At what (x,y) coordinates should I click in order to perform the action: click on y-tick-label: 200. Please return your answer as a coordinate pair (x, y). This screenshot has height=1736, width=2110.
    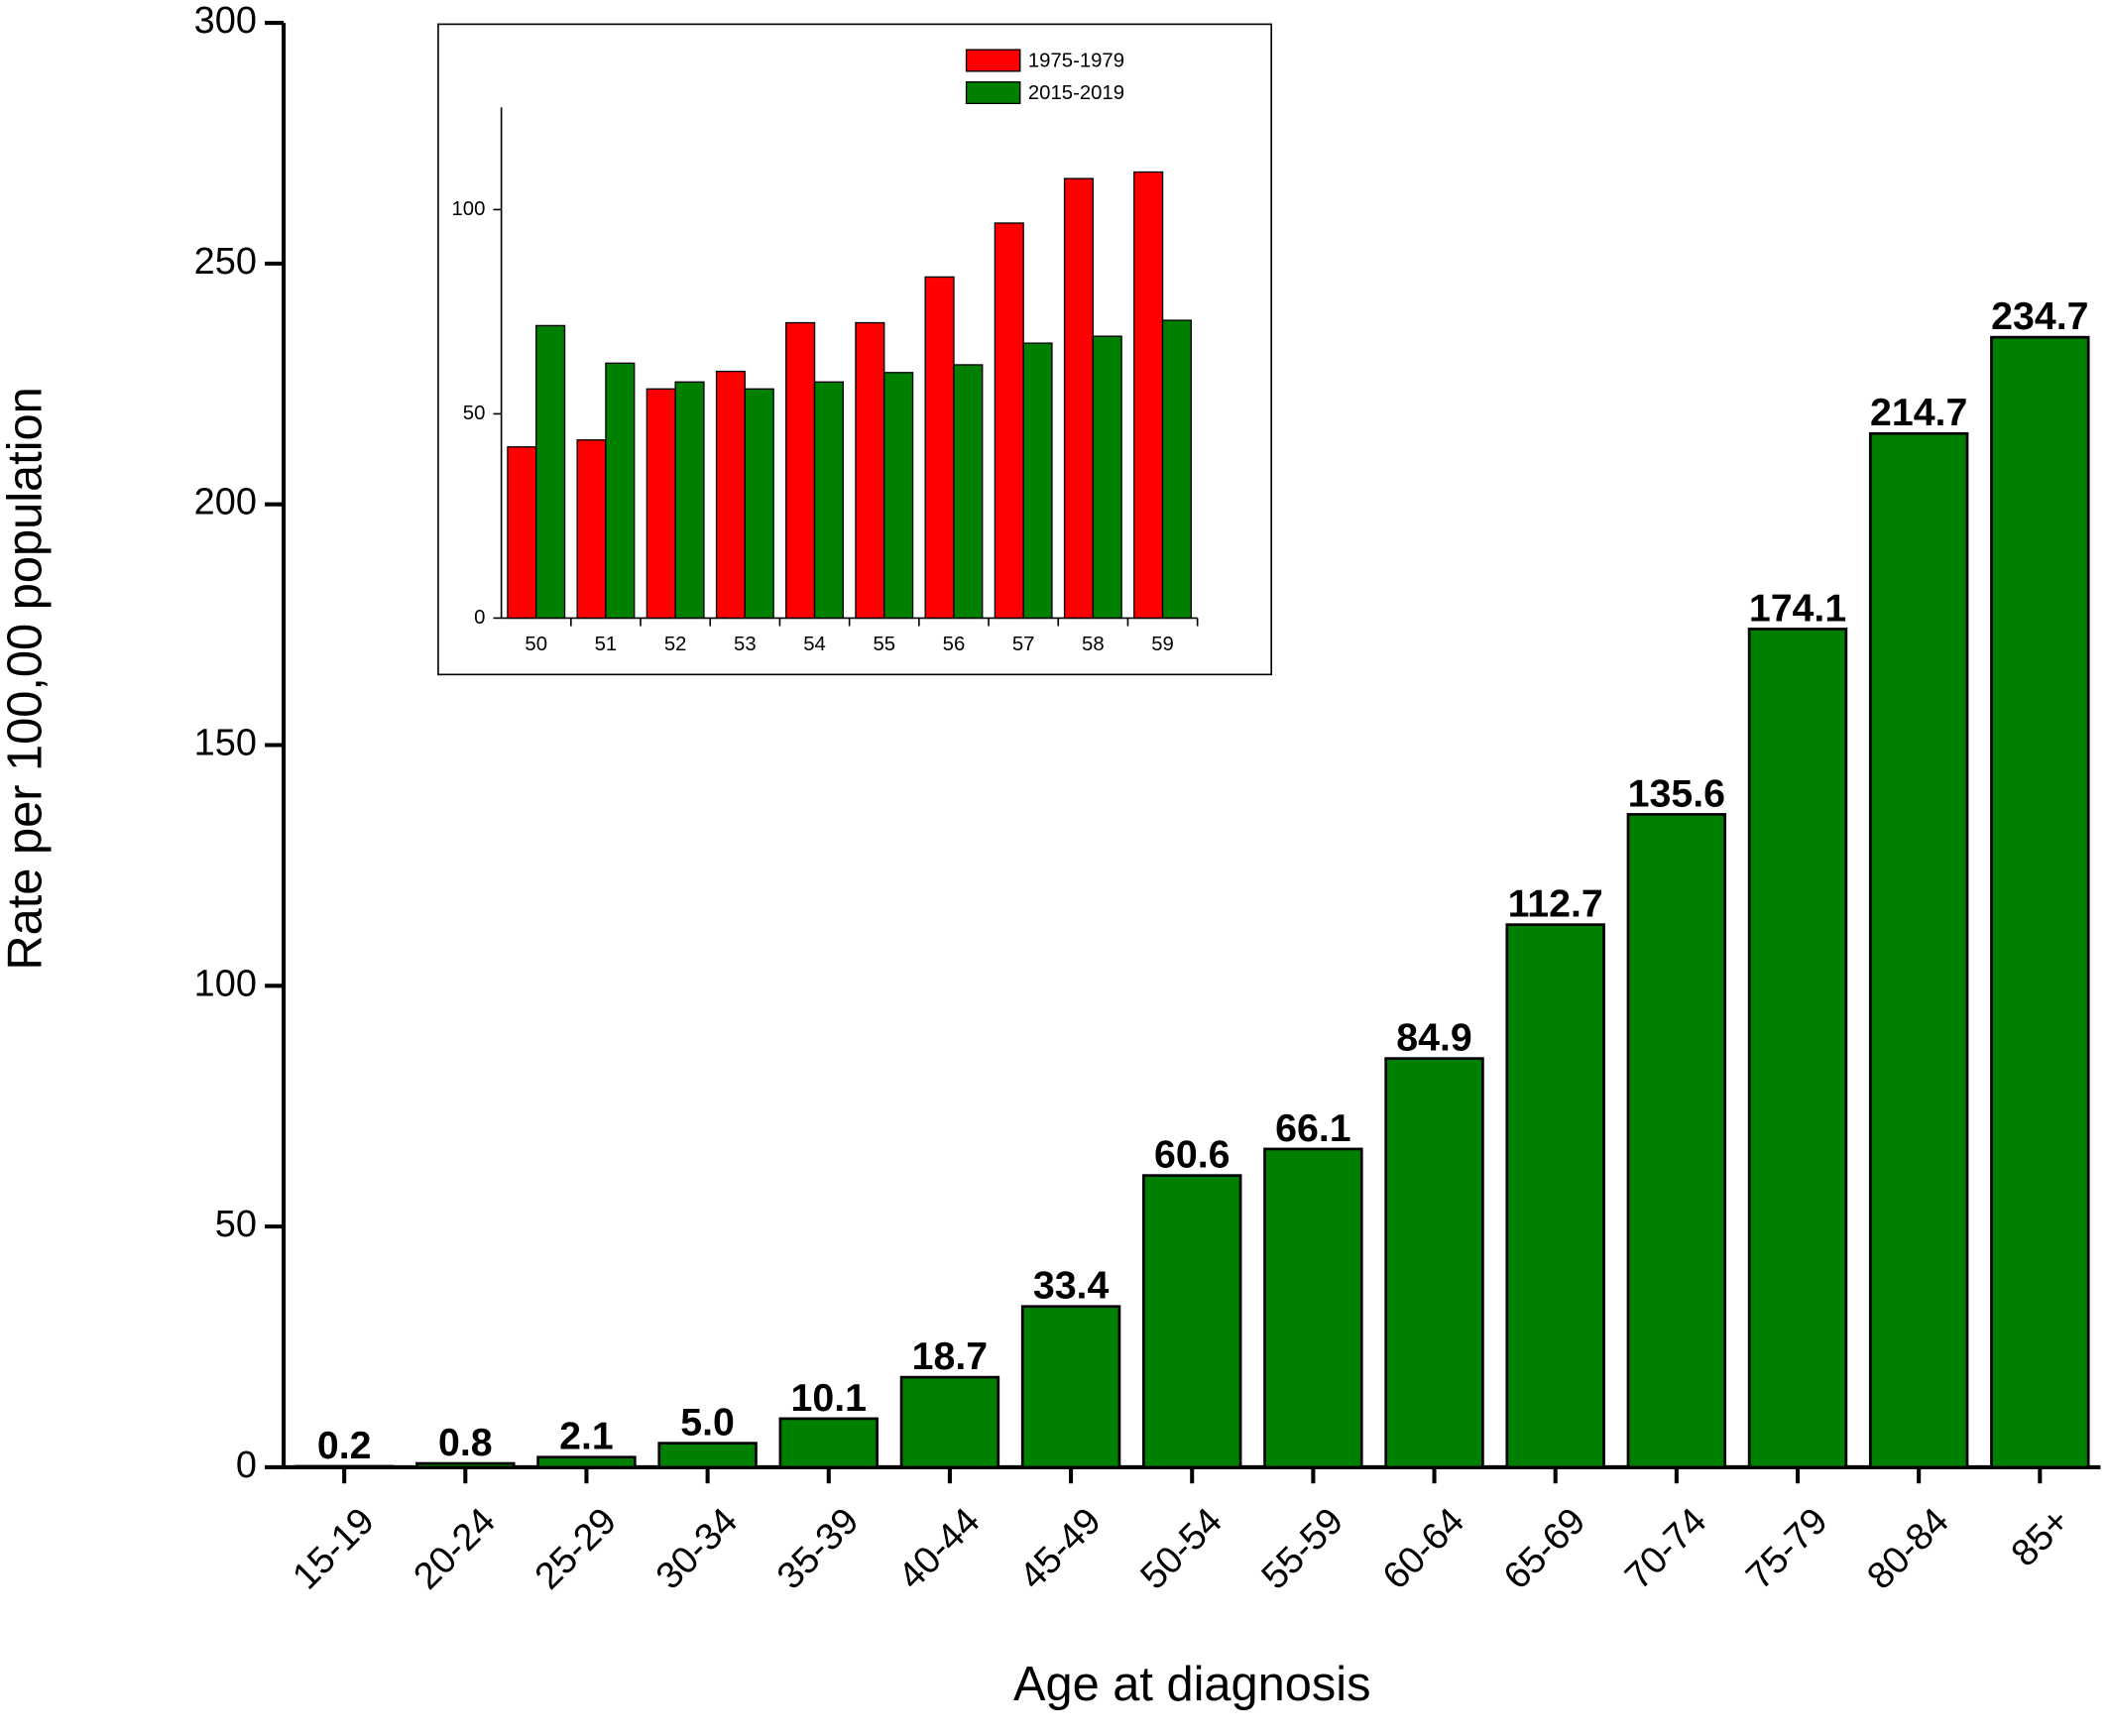
    Looking at the image, I should click on (225, 502).